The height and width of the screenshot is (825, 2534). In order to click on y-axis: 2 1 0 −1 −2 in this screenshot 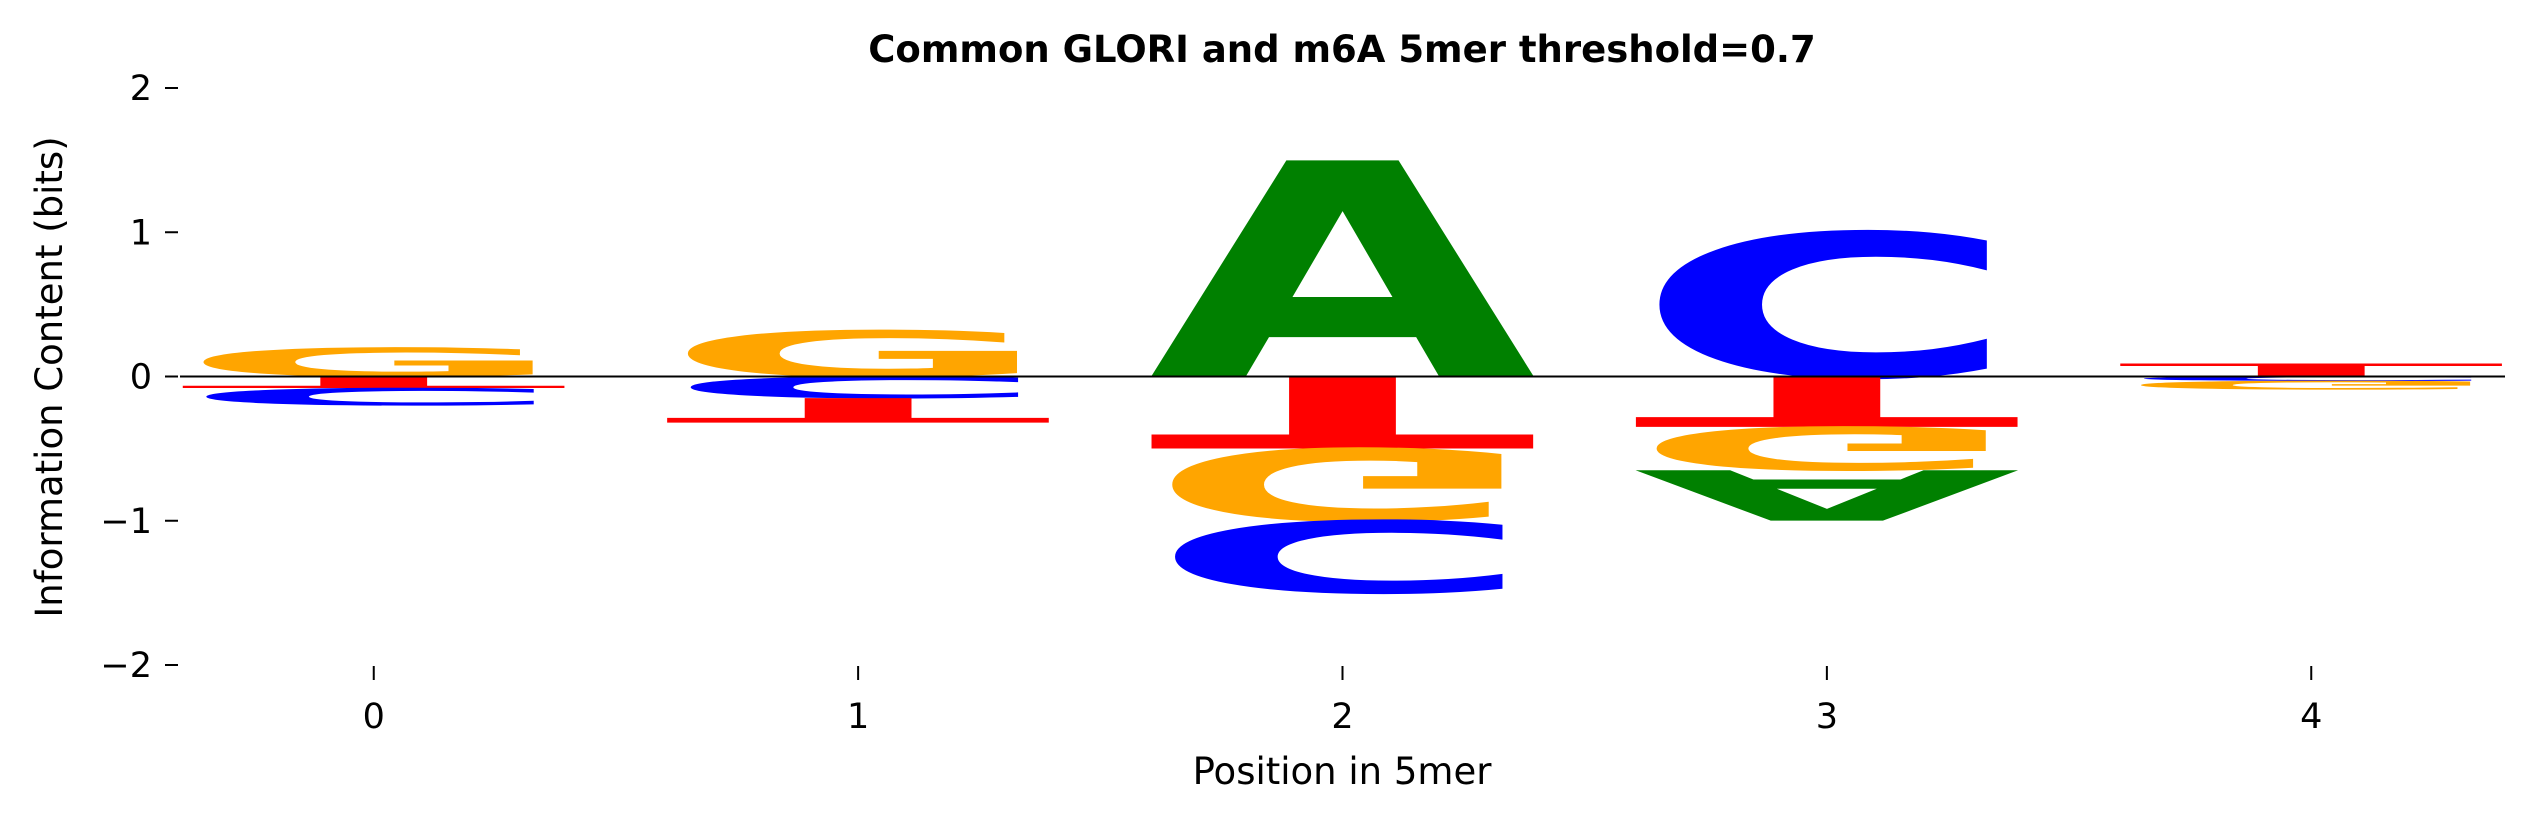, I will do `click(139, 377)`.